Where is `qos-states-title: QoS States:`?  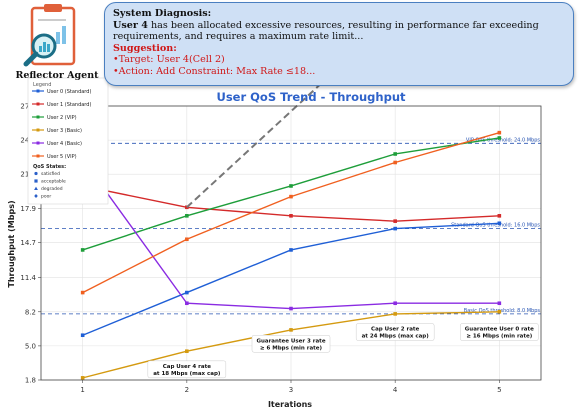
qos-states-title: QoS States: is located at coordinates (49, 167).